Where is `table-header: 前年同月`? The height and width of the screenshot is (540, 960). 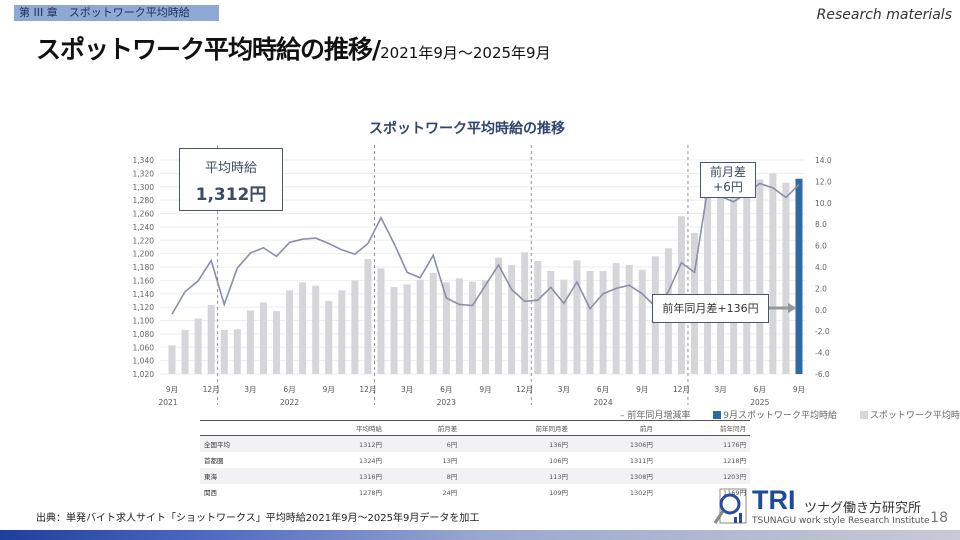 table-header: 前年同月 is located at coordinates (703, 428).